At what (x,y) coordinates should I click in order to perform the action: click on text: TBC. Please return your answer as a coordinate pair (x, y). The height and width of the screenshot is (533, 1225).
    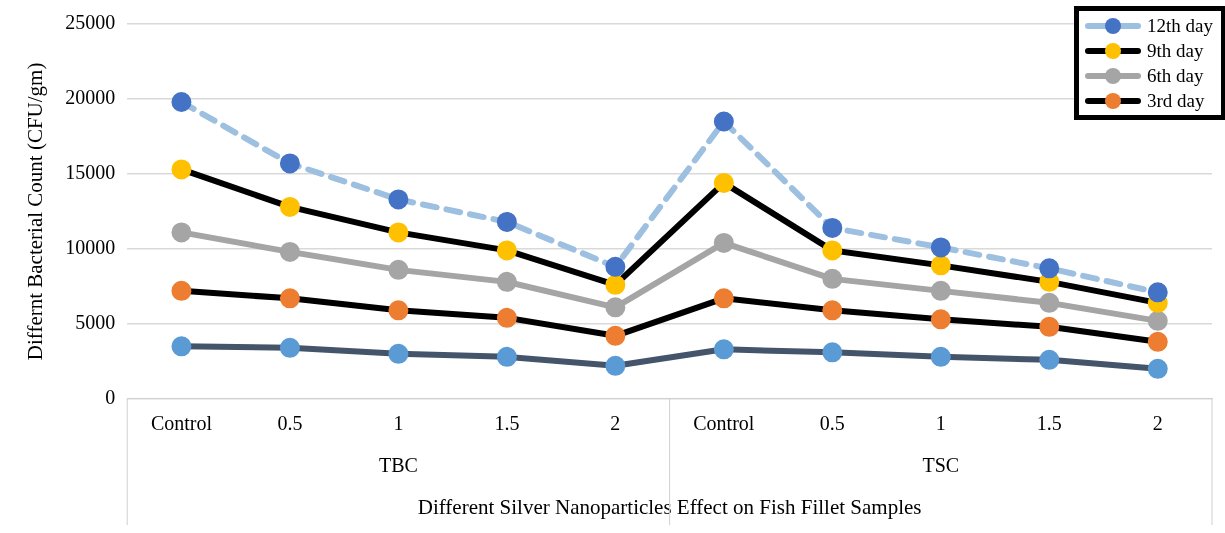
    Looking at the image, I should click on (398, 465).